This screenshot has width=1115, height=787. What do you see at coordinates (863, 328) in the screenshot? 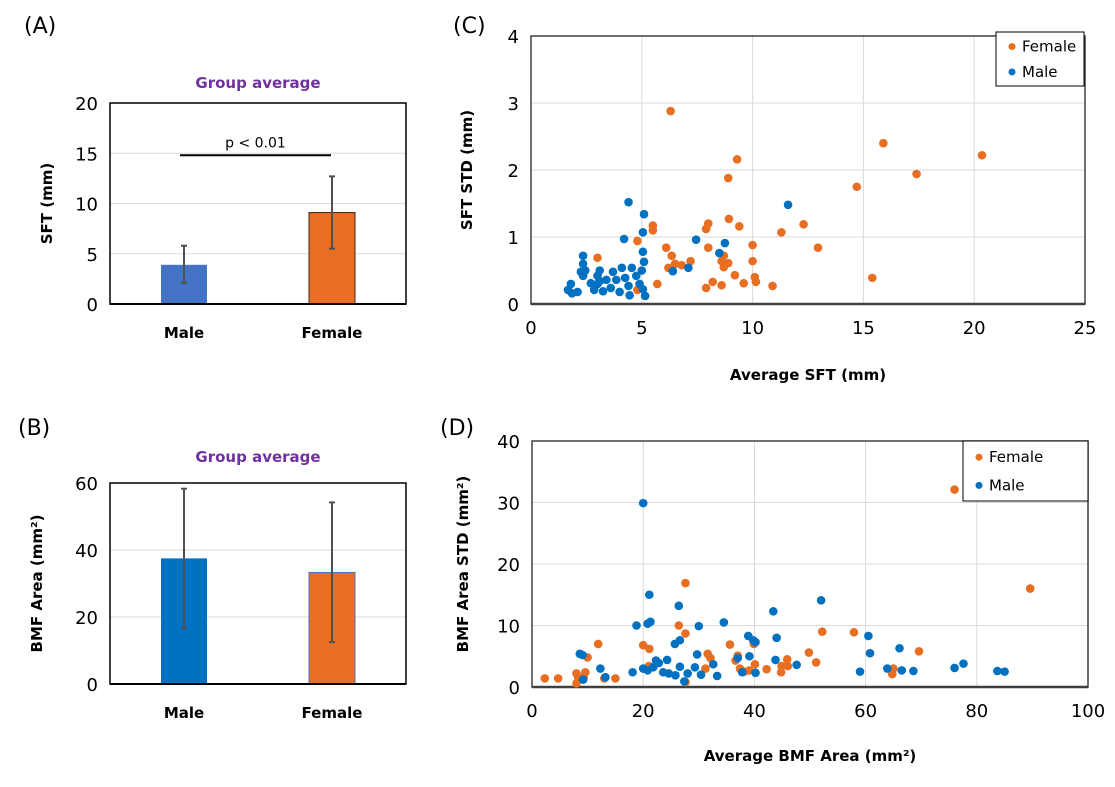
I see `x-tick-label-c: 15` at bounding box center [863, 328].